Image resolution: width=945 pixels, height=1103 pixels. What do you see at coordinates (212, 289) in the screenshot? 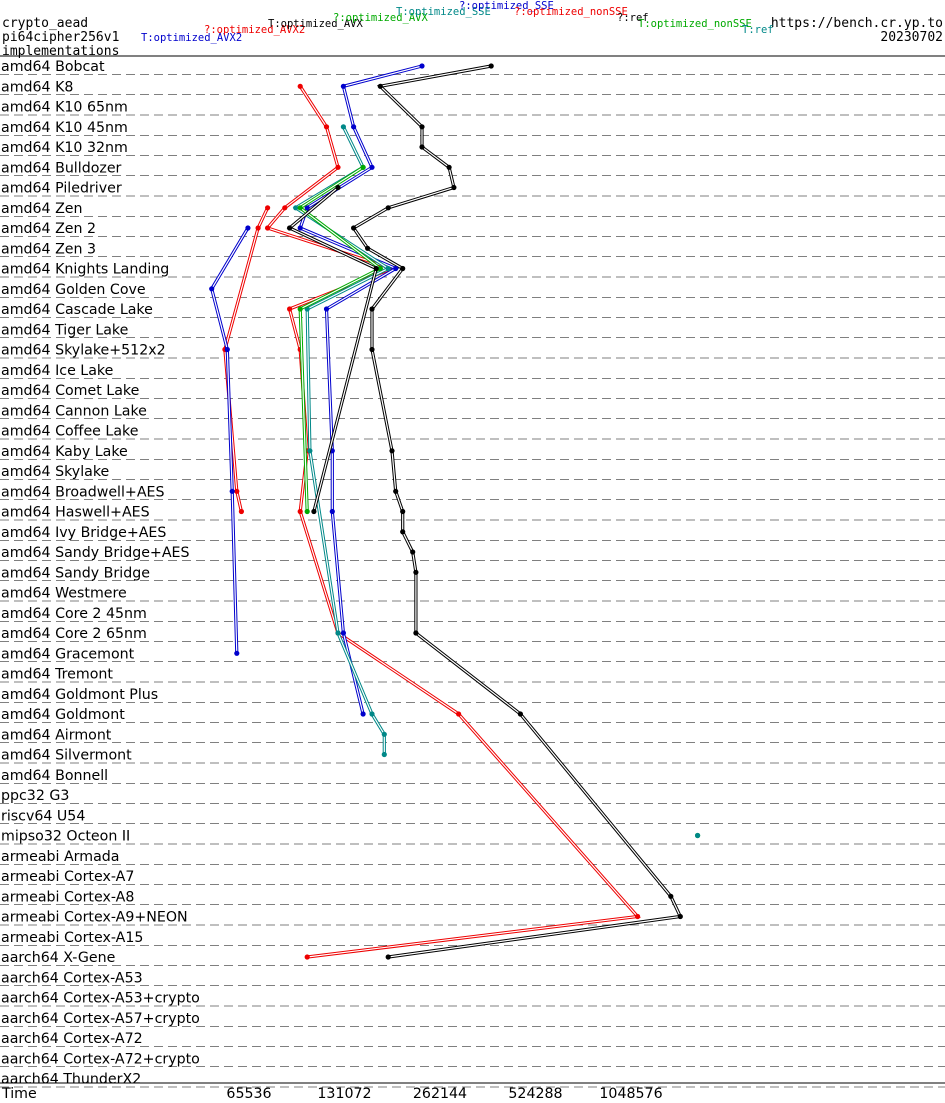
I see `data-point-t-optimized-avx2-amd64-golden-cove` at bounding box center [212, 289].